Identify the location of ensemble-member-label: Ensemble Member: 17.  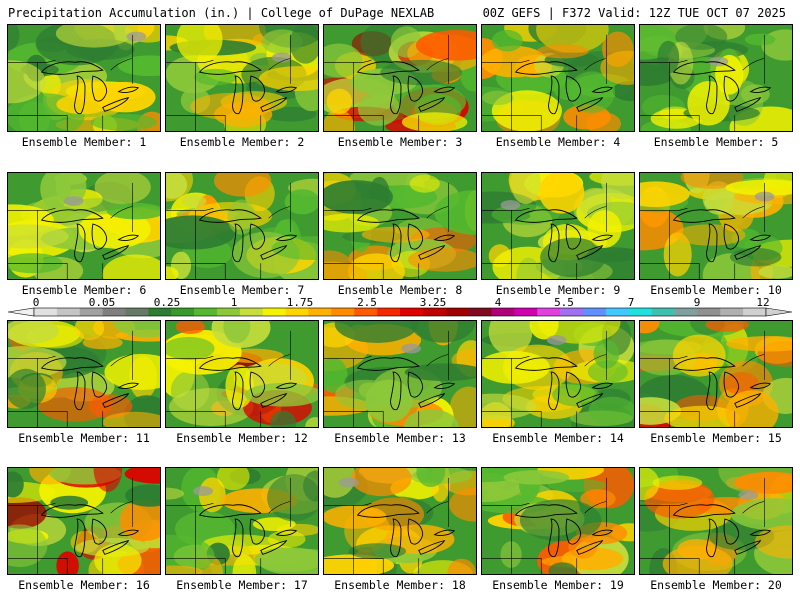
(242, 585).